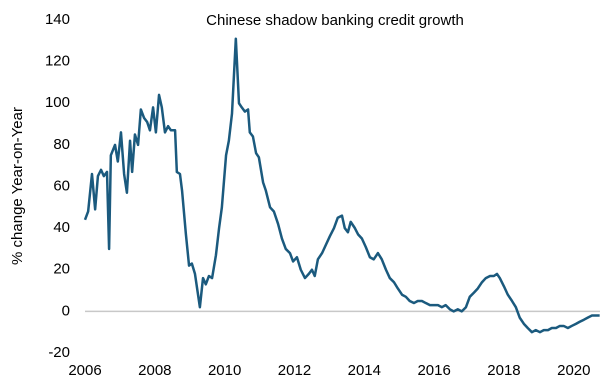  What do you see at coordinates (61, 185) in the screenshot?
I see `y-tick-label: 60` at bounding box center [61, 185].